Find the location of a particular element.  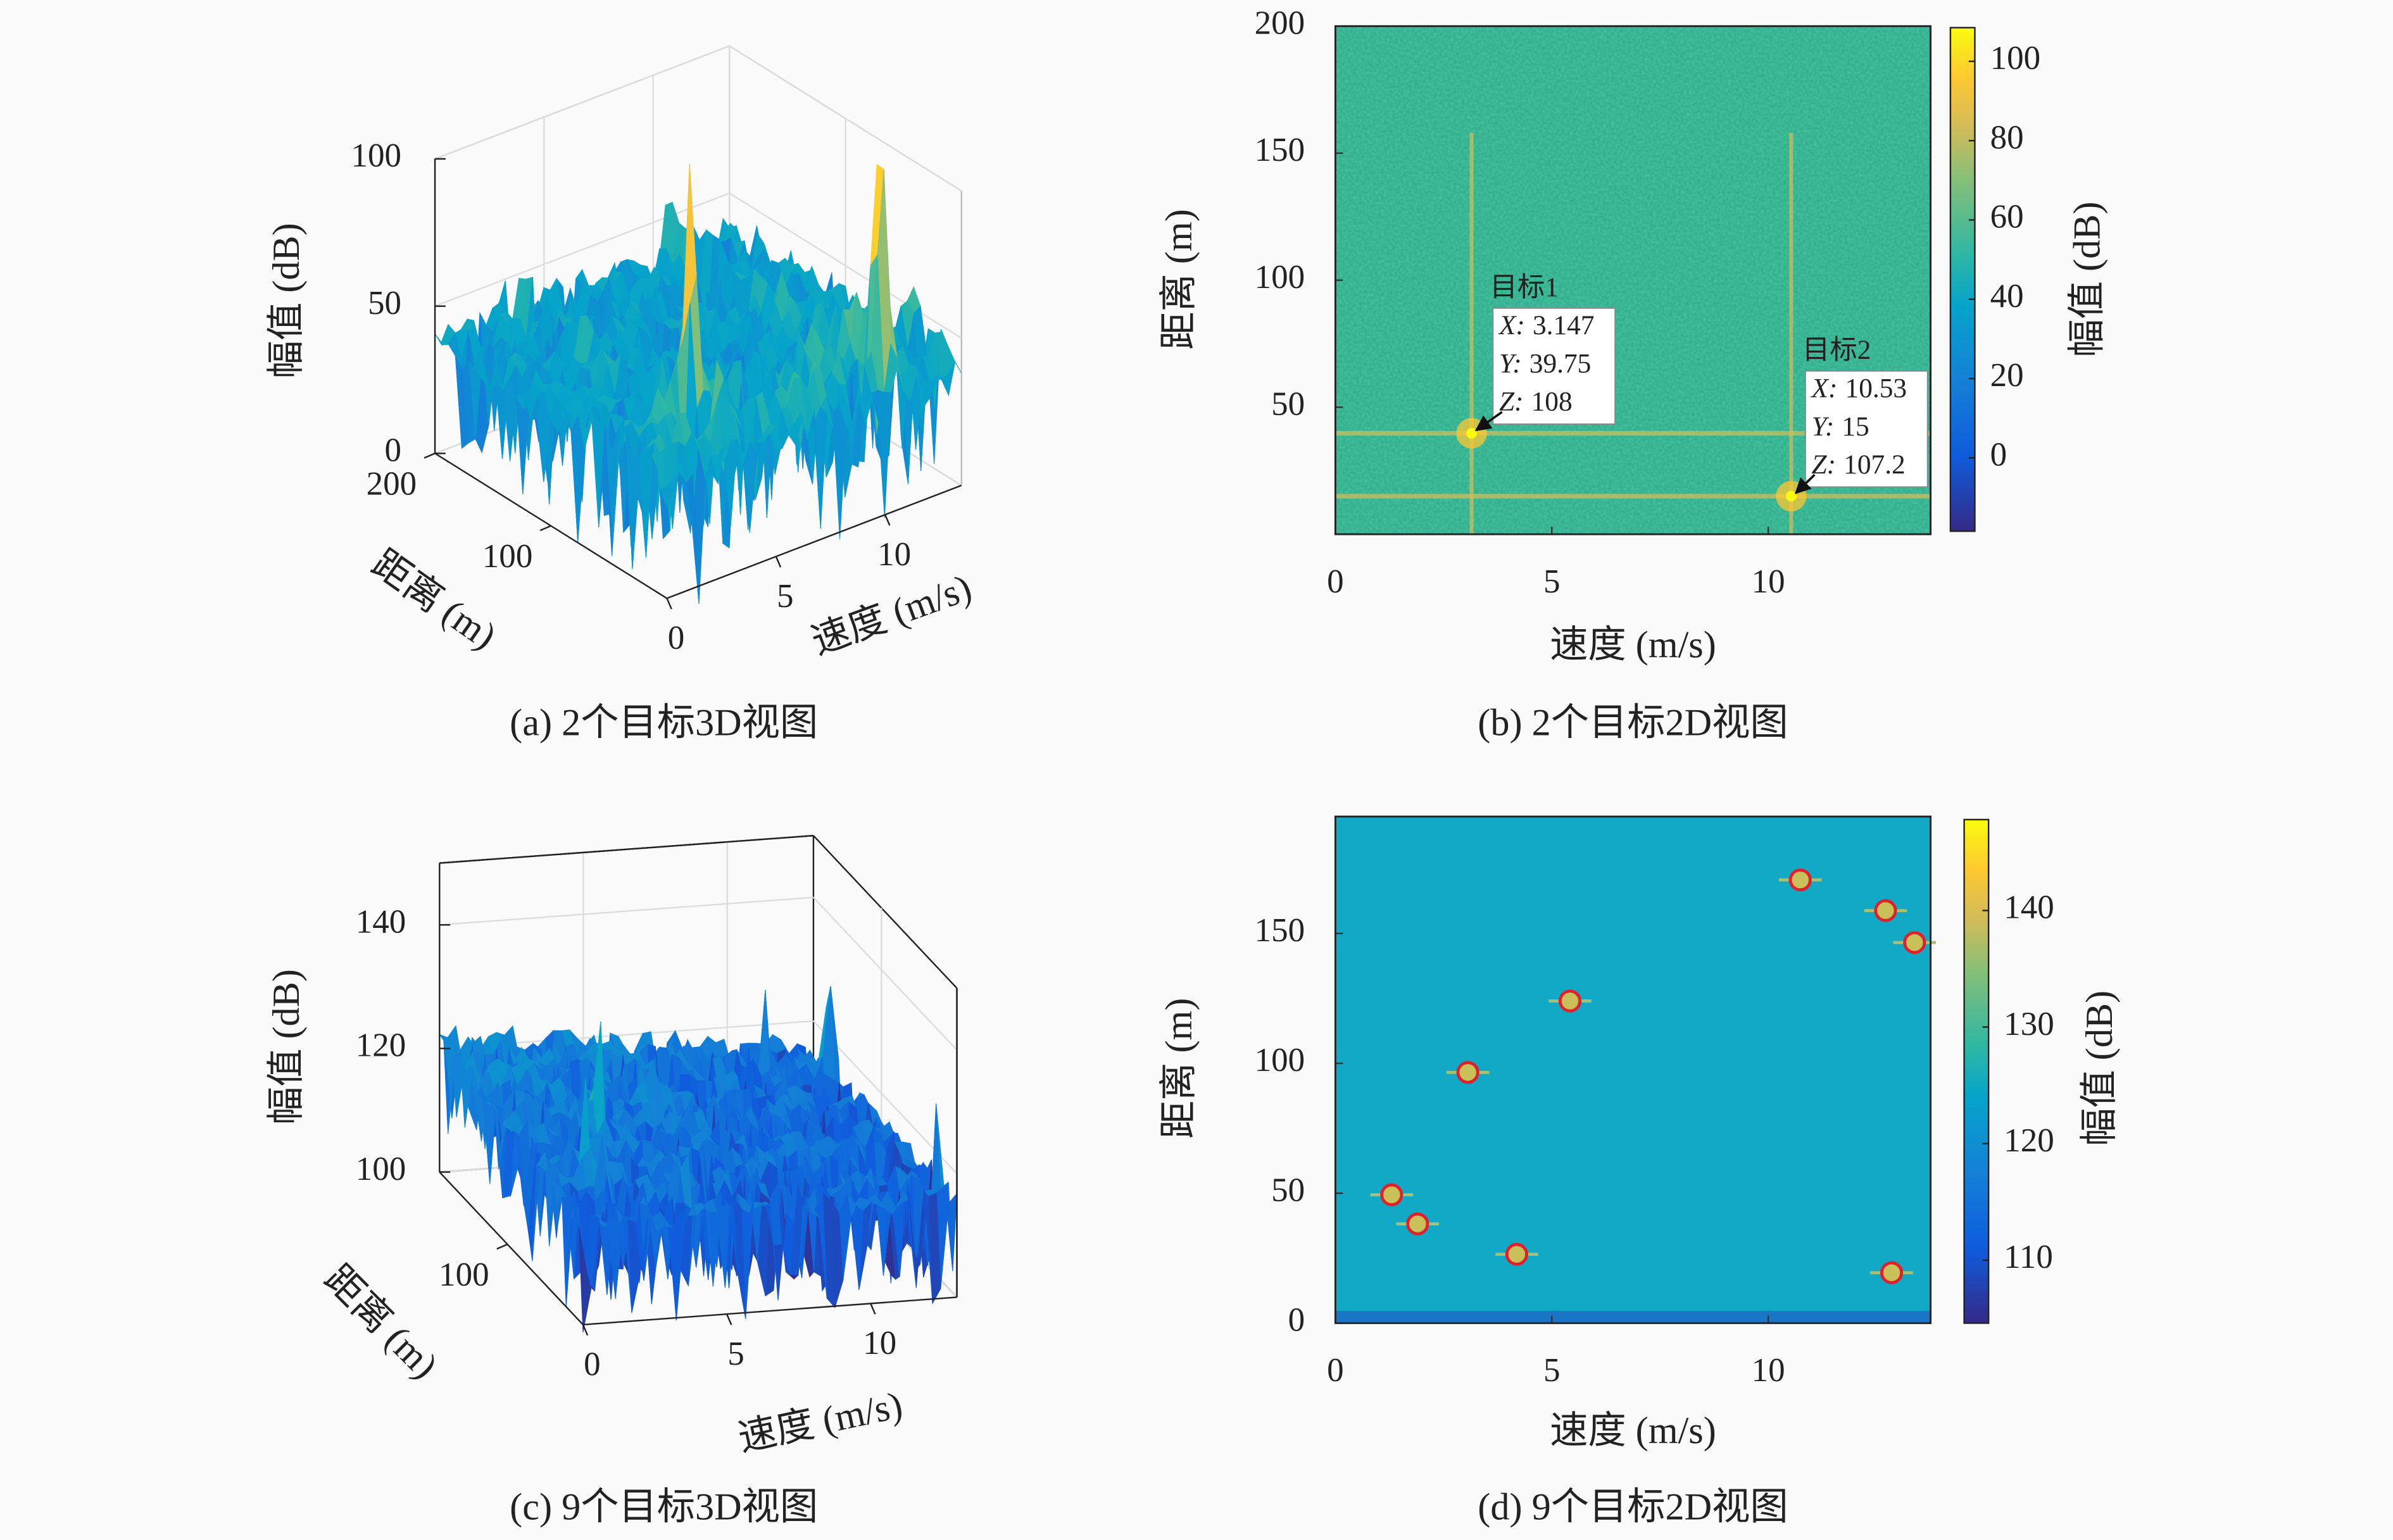

datatip-line: Z: 108 is located at coordinates (1536, 402).